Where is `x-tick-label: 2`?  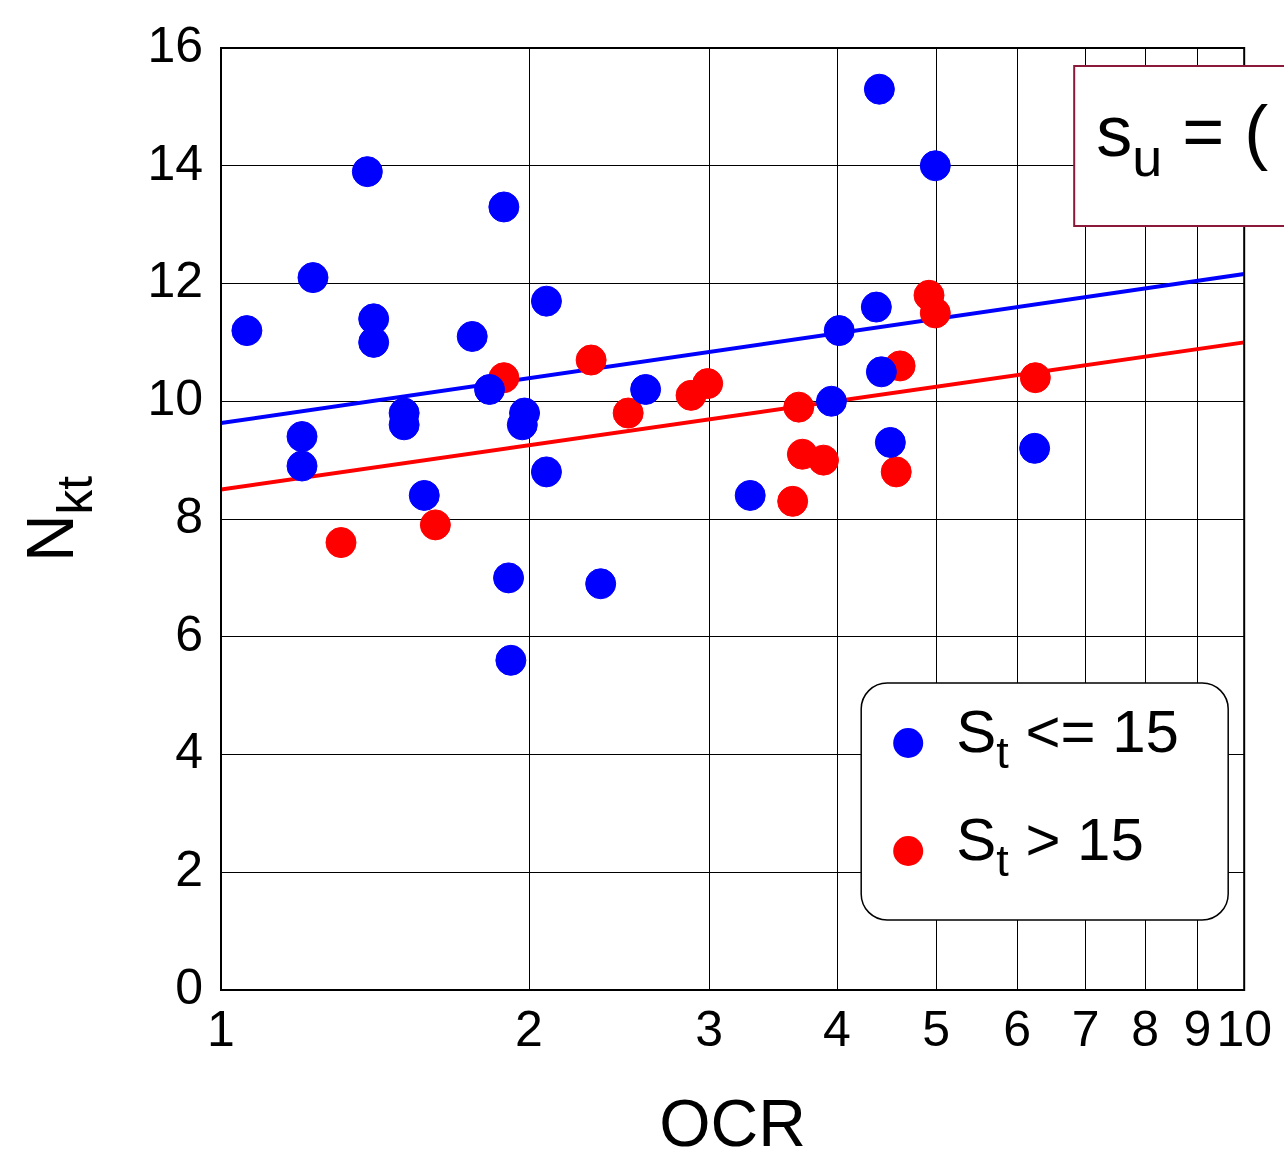 x-tick-label: 2 is located at coordinates (529, 1028).